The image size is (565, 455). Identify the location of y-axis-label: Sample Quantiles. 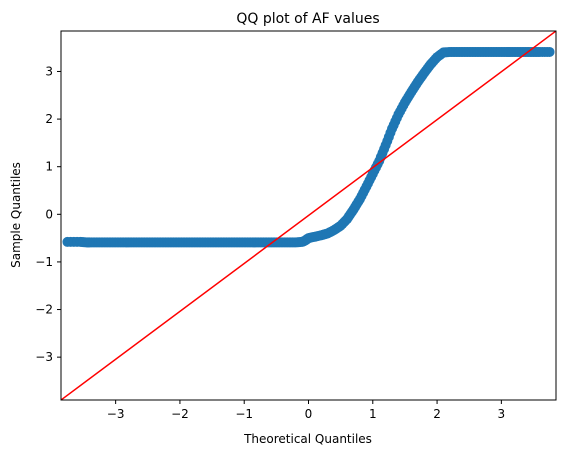
(16, 215).